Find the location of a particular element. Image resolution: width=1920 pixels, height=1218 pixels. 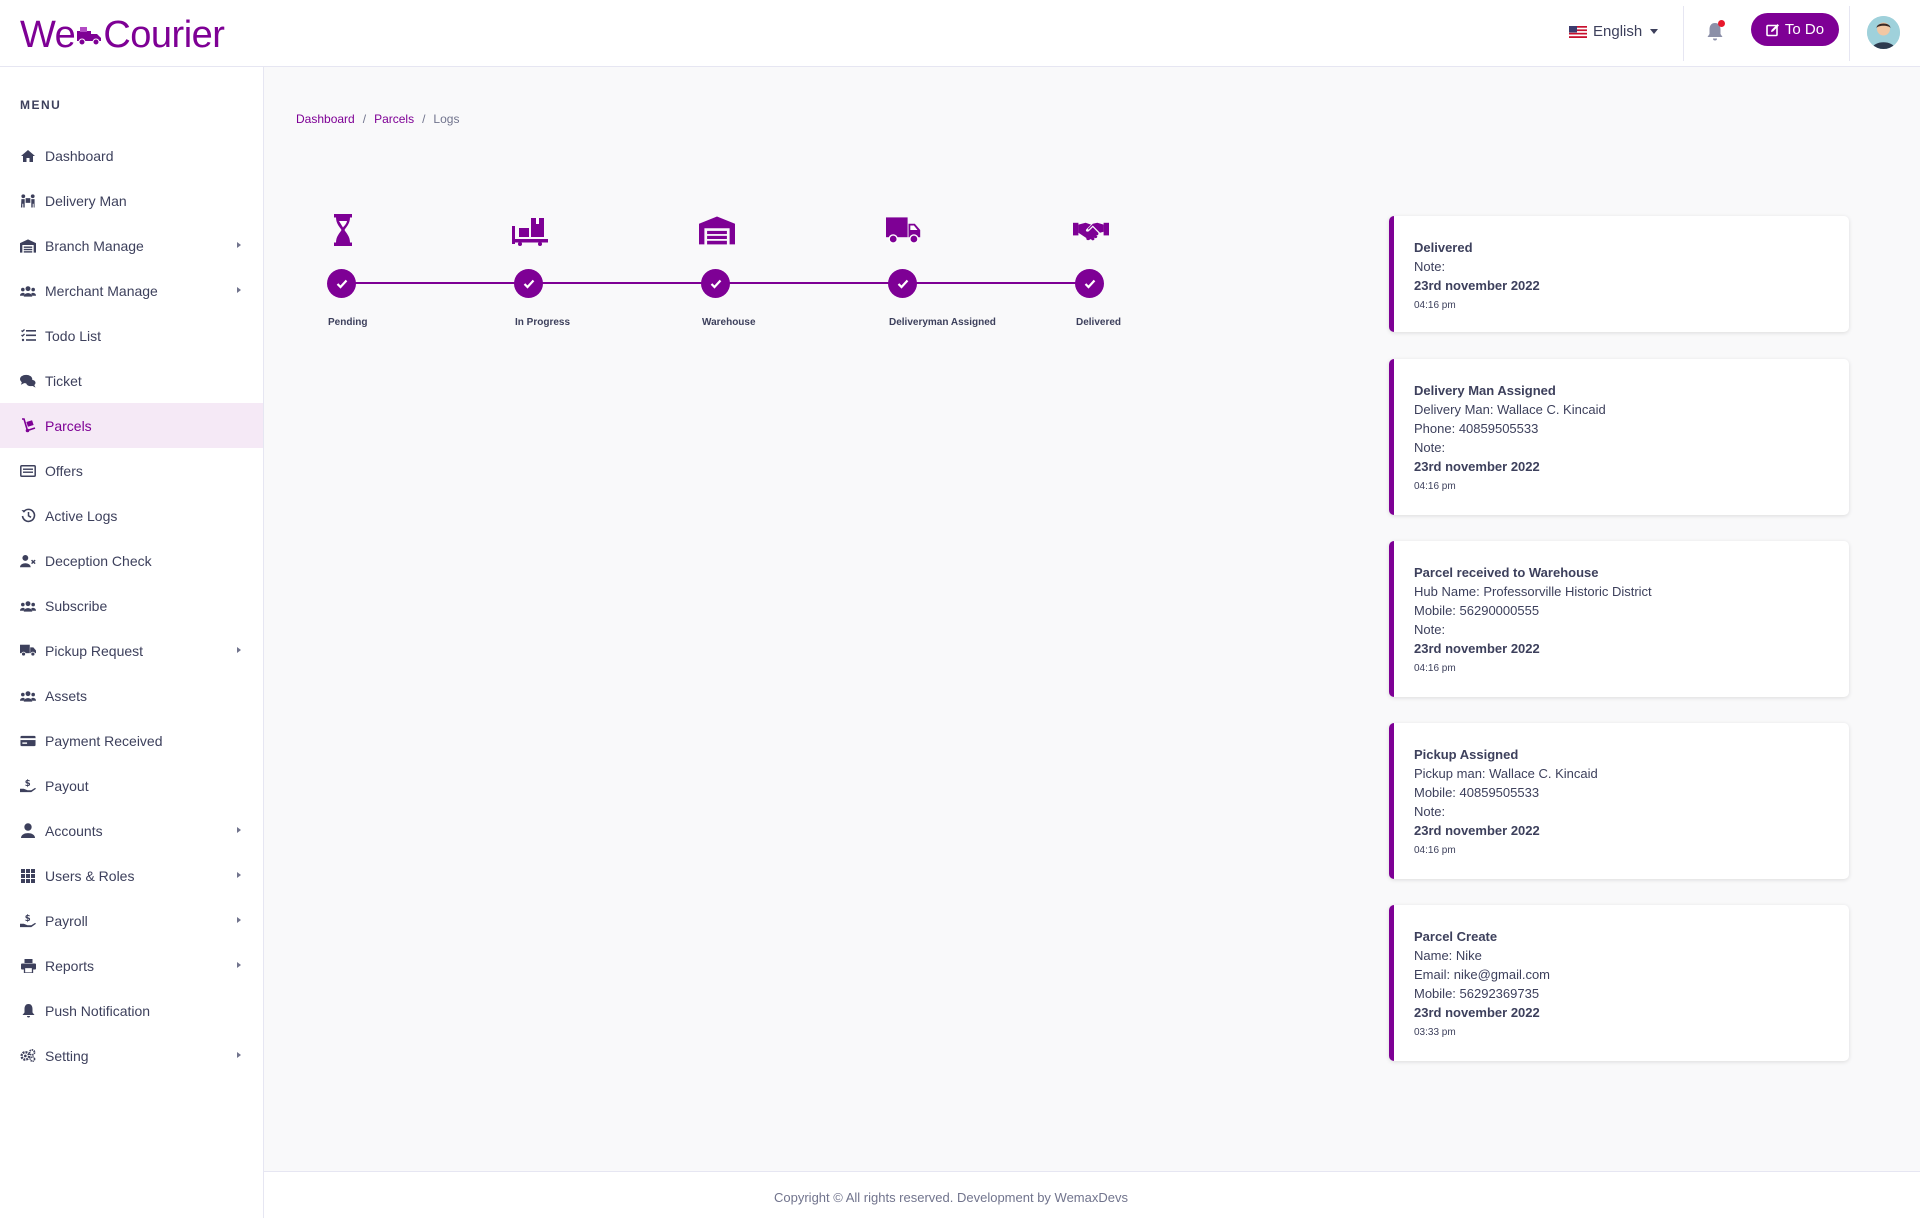

sidebar-item-merchant-manage: Merchant Manage is located at coordinates (131, 290).